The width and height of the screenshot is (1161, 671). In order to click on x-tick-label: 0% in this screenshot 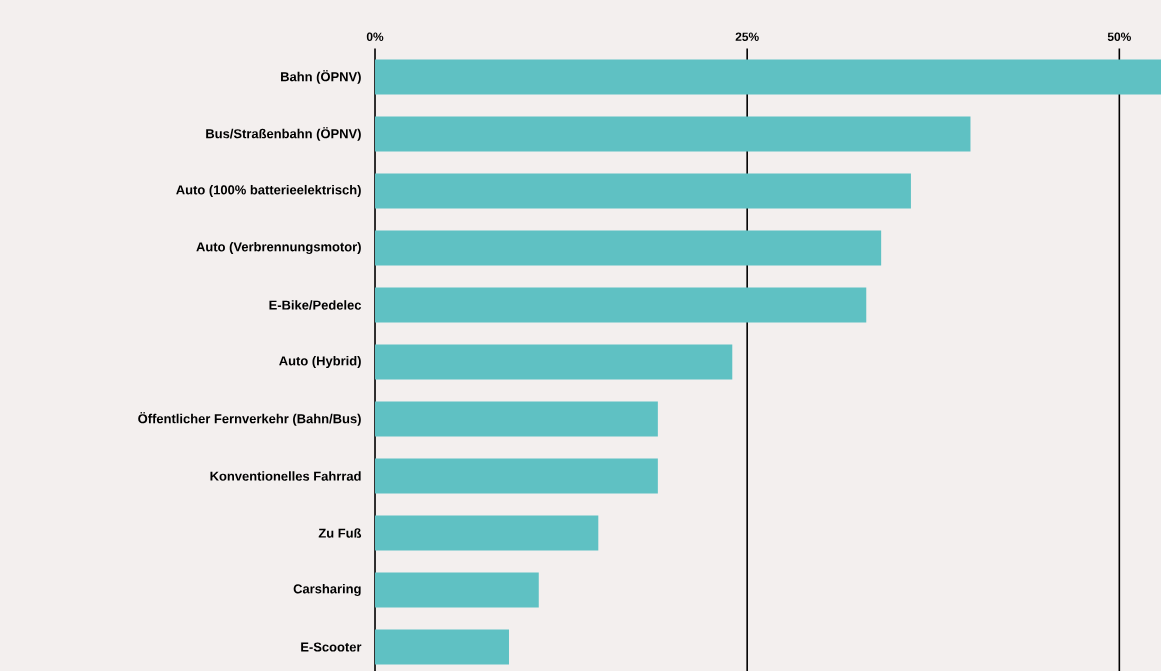, I will do `click(375, 36)`.